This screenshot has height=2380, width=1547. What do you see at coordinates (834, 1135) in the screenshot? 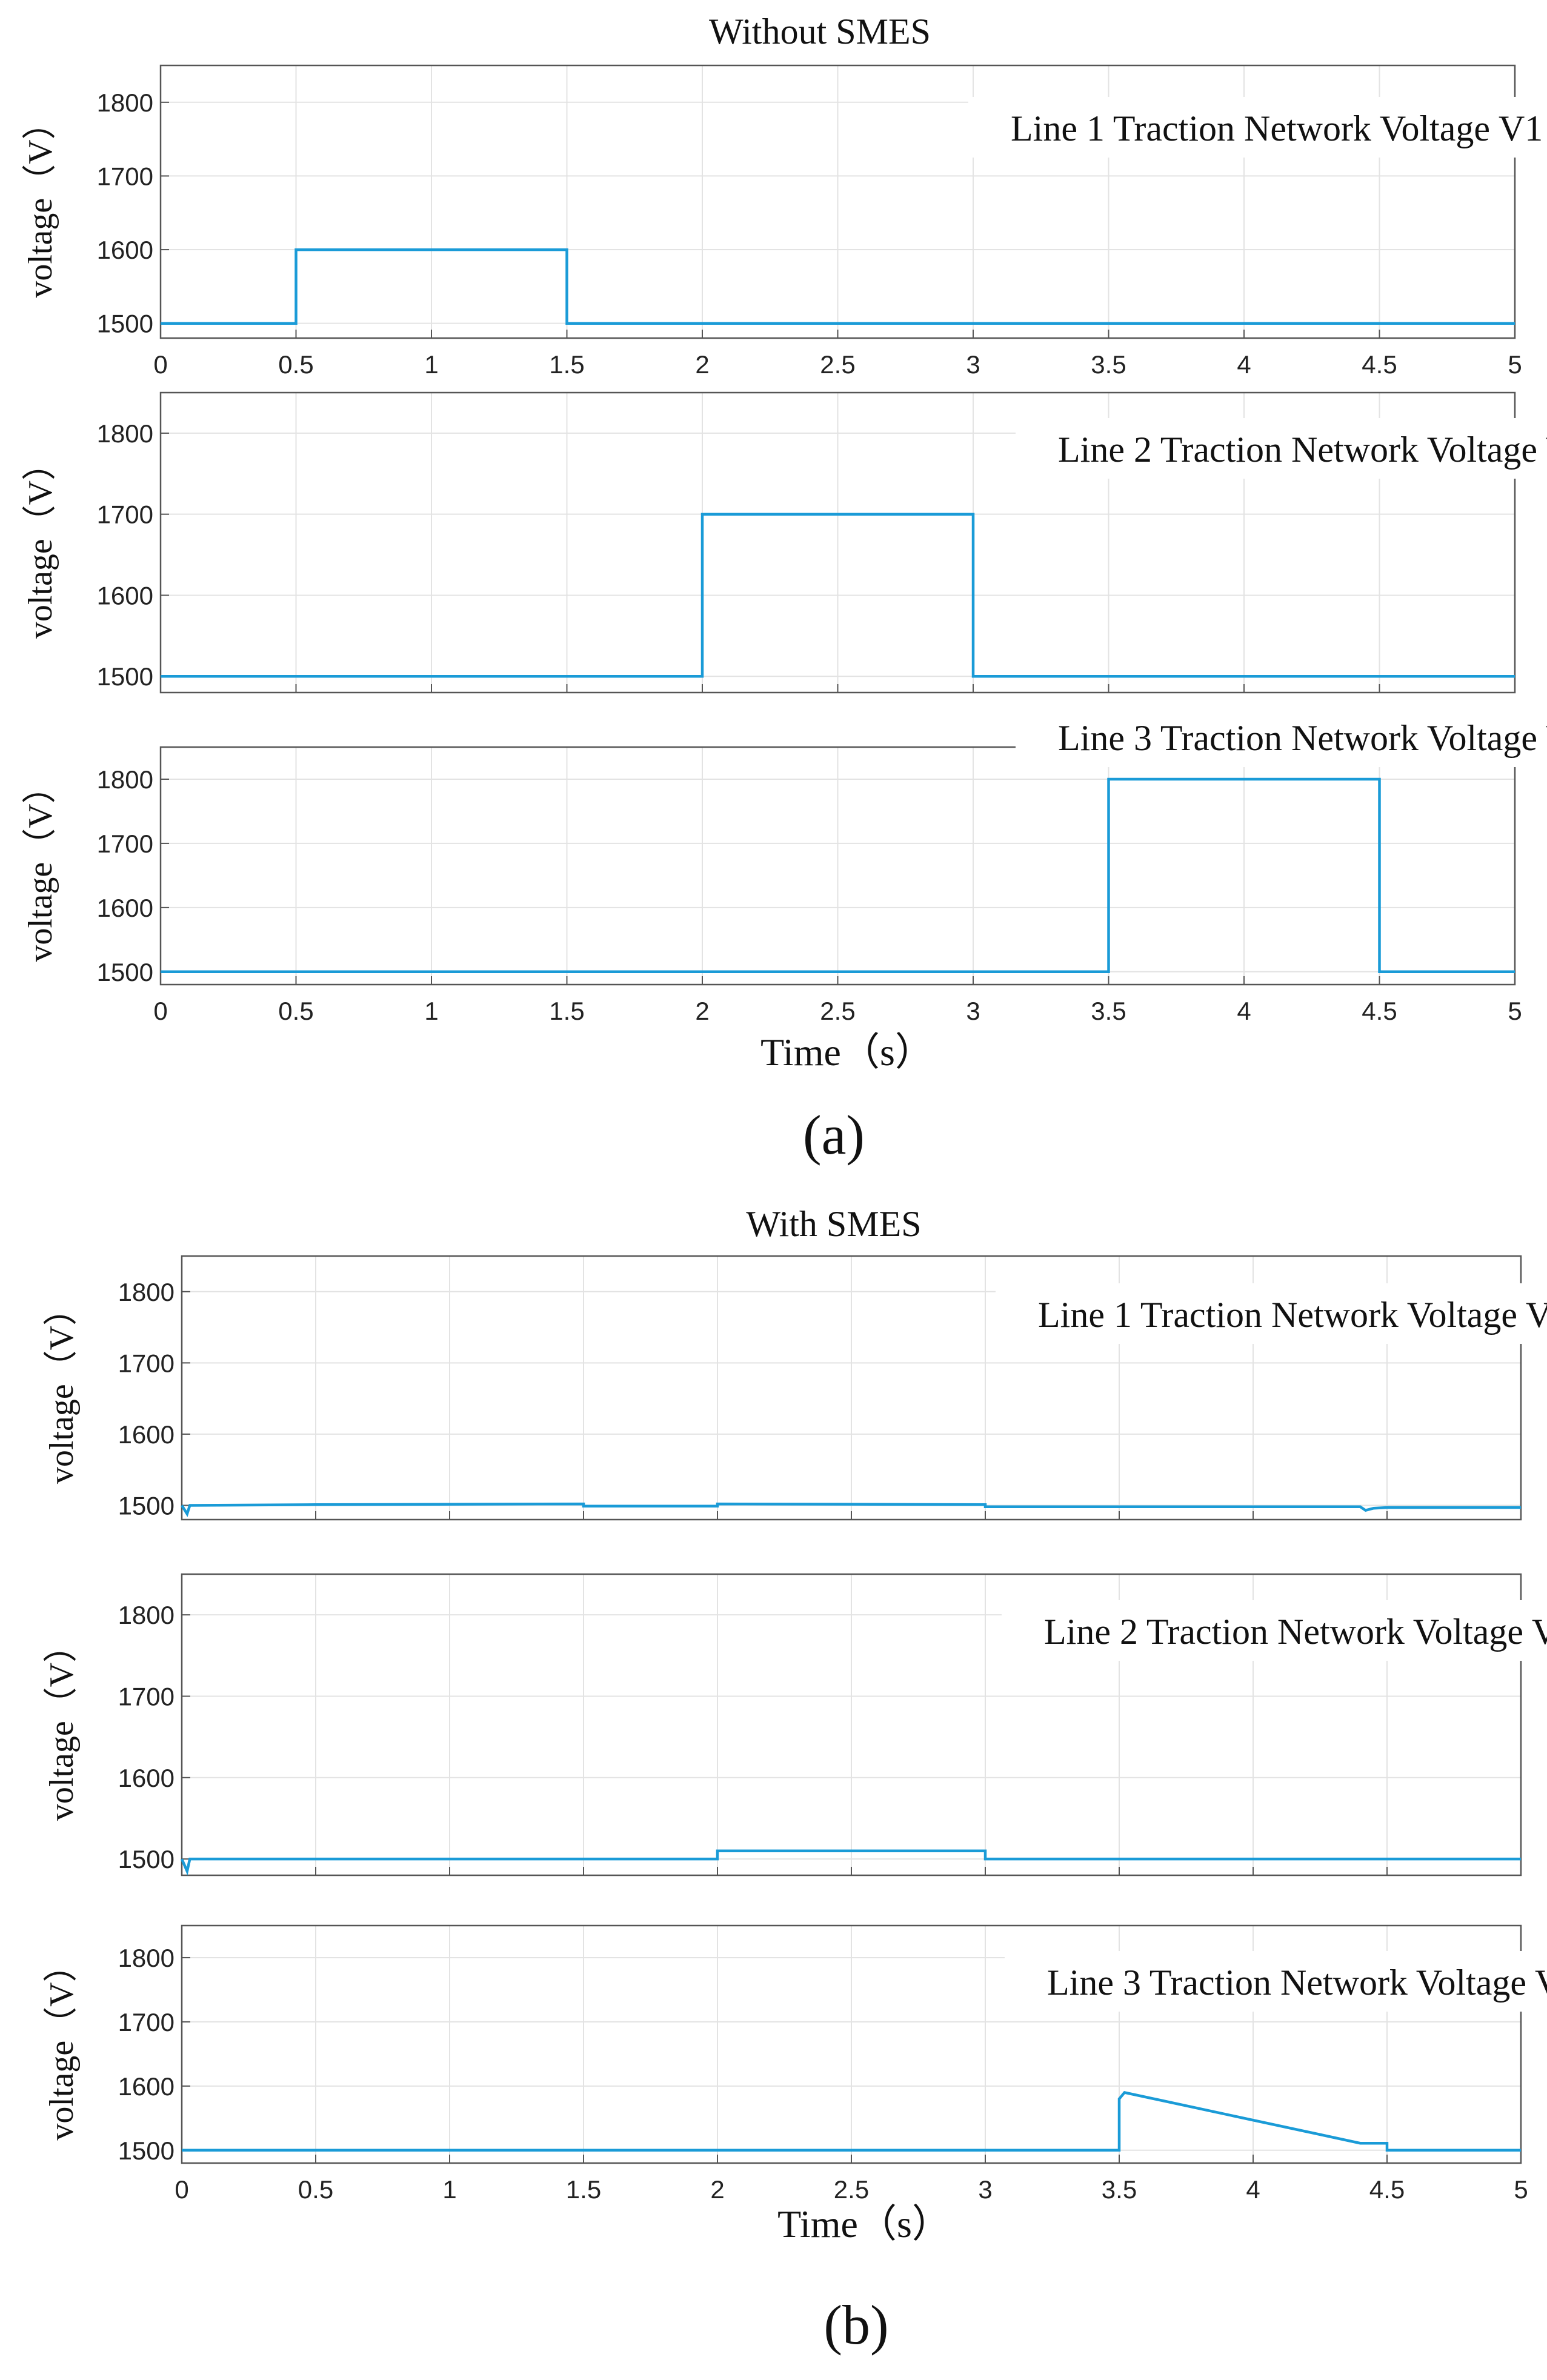
I see `panel-a-label: (a)` at bounding box center [834, 1135].